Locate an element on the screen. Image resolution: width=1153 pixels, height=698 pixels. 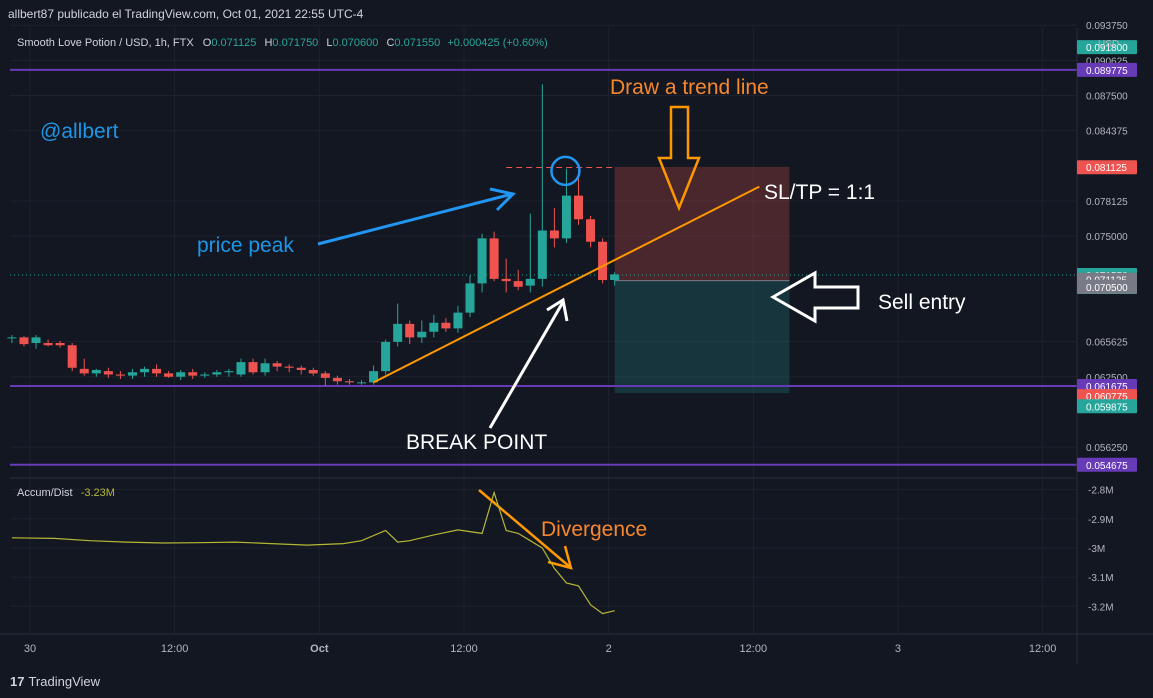
ad-tick-label: -3.1M is located at coordinates (1101, 578).